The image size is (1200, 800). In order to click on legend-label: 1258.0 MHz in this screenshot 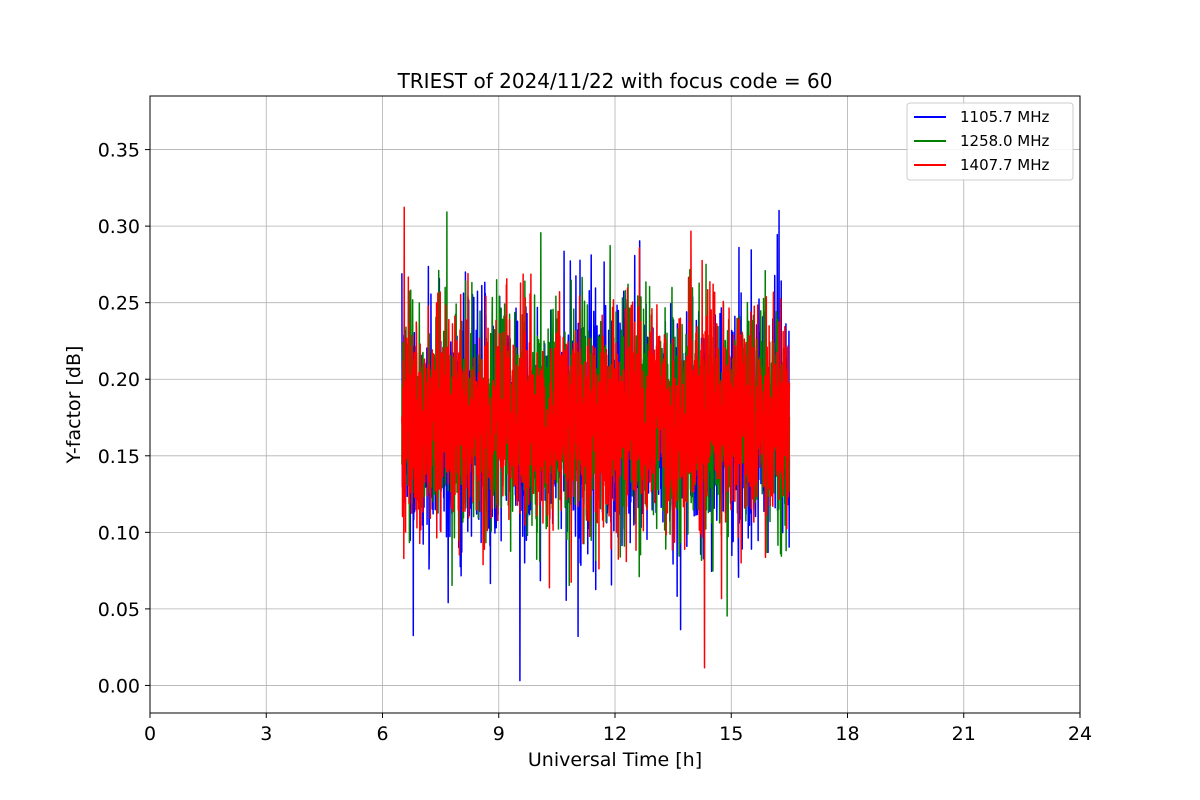, I will do `click(1004, 141)`.